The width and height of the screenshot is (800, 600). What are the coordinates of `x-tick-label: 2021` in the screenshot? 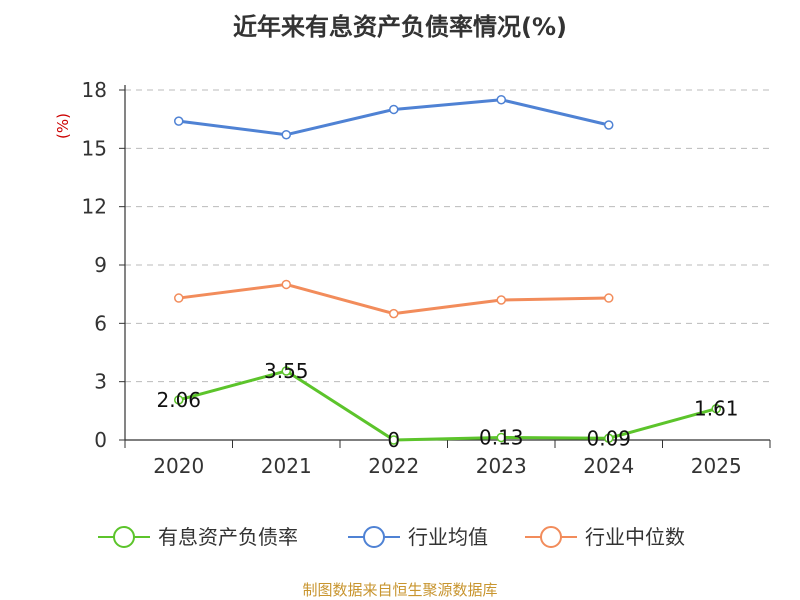 It's located at (286, 466).